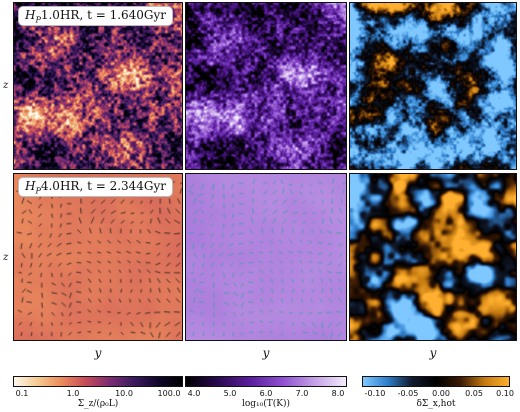 The image size is (520, 412). Describe the element at coordinates (96, 16) in the screenshot. I see `snapshot-label-top: HP1.0HR, t = 1.640Gyr` at that location.